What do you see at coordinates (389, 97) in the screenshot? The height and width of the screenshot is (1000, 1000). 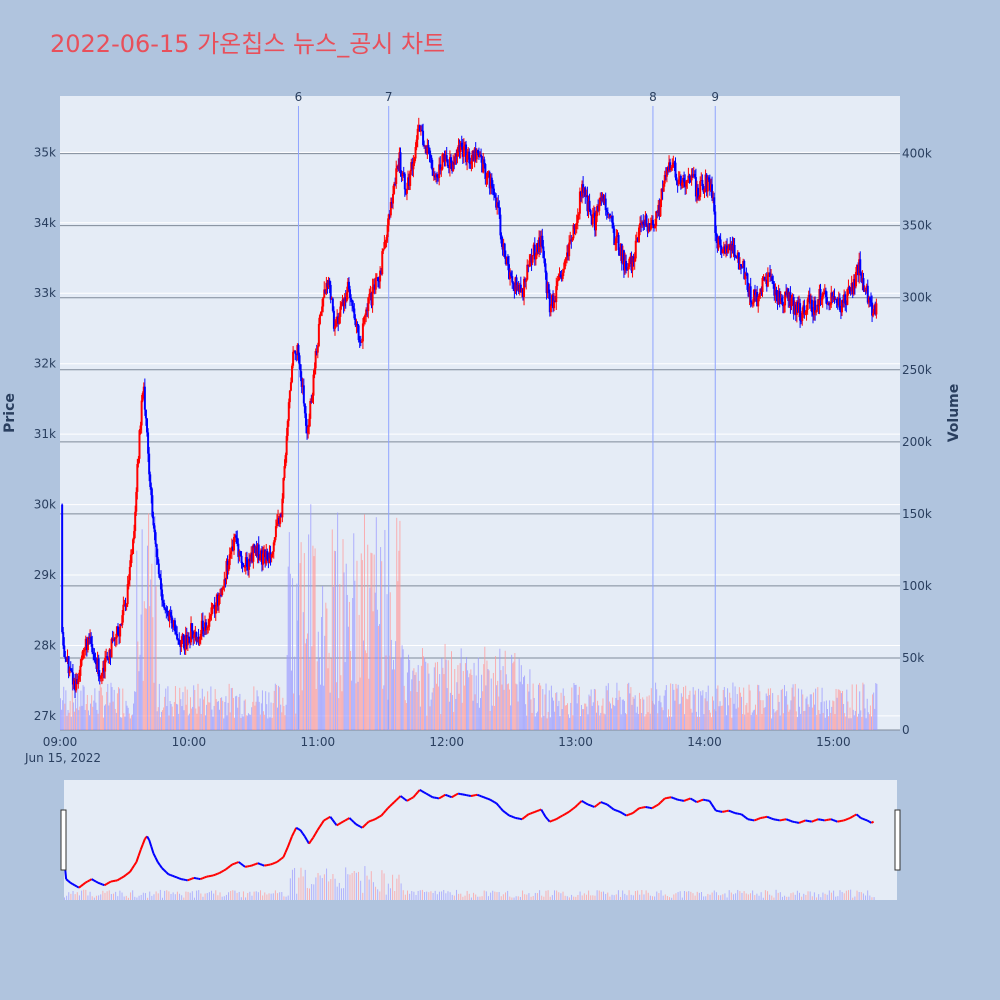 I see `event-label: 7` at bounding box center [389, 97].